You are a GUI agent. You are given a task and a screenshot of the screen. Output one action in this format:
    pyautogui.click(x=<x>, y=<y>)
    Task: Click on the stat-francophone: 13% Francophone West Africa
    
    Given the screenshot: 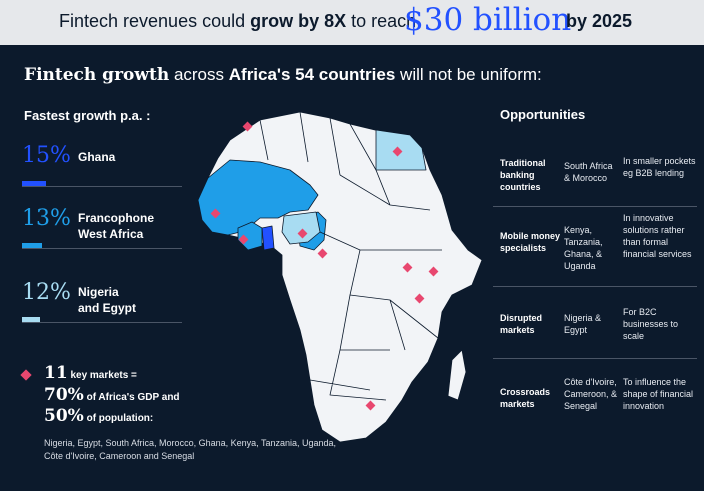 What is the action you would take?
    pyautogui.click(x=102, y=229)
    